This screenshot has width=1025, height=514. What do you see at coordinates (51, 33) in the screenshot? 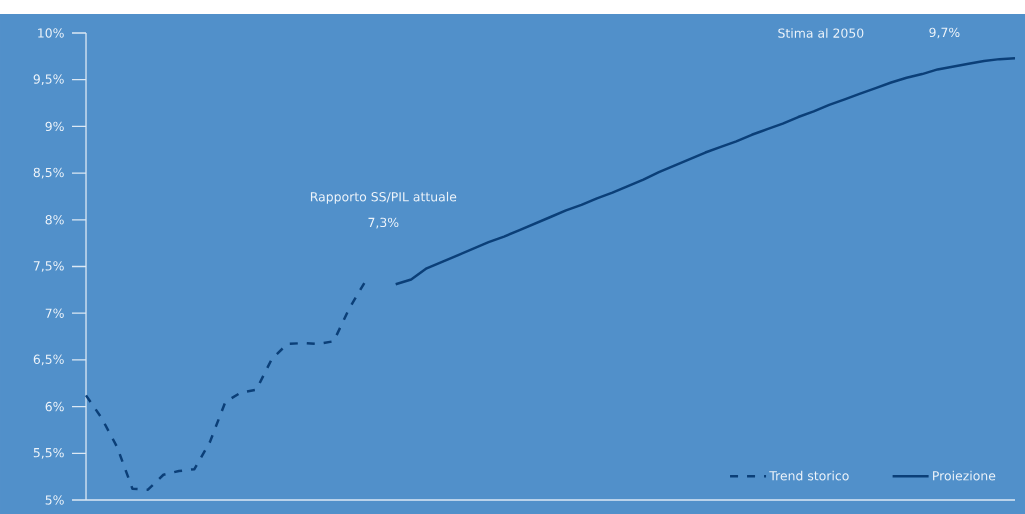
I see `y-tick-label: 10%` at bounding box center [51, 33].